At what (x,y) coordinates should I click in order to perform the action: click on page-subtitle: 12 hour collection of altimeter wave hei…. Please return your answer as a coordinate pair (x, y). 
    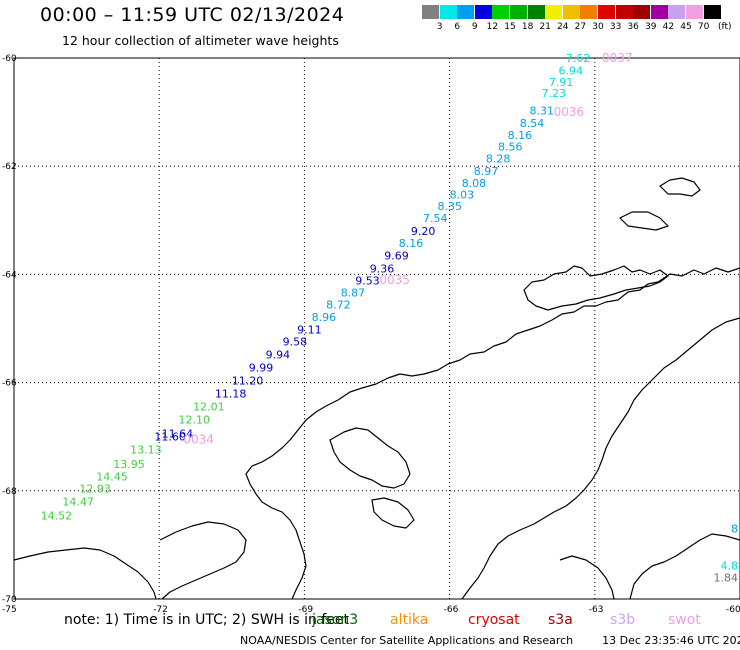
    Looking at the image, I should click on (200, 40).